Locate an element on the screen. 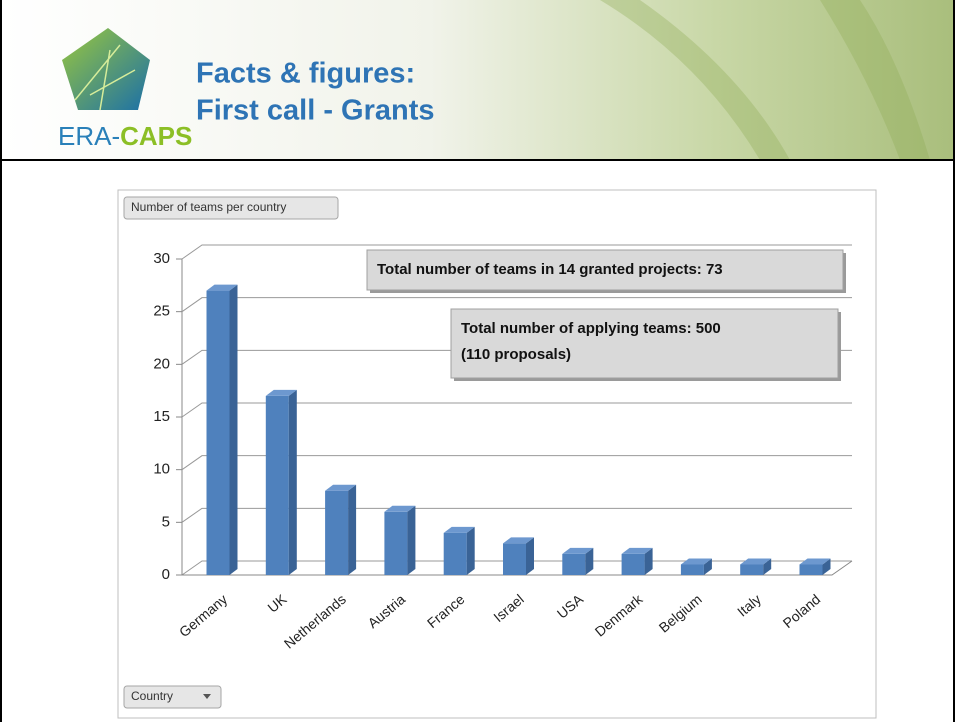 The height and width of the screenshot is (727, 955). y-tick-label: 30 is located at coordinates (161, 258).